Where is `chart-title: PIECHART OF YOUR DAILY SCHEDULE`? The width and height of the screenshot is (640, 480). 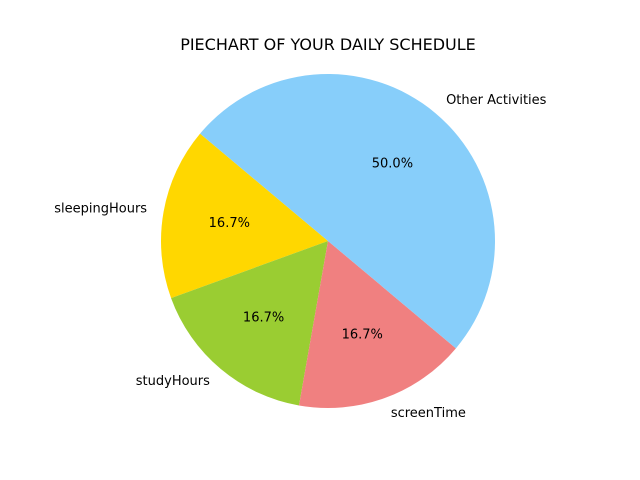 chart-title: PIECHART OF YOUR DAILY SCHEDULE is located at coordinates (328, 44).